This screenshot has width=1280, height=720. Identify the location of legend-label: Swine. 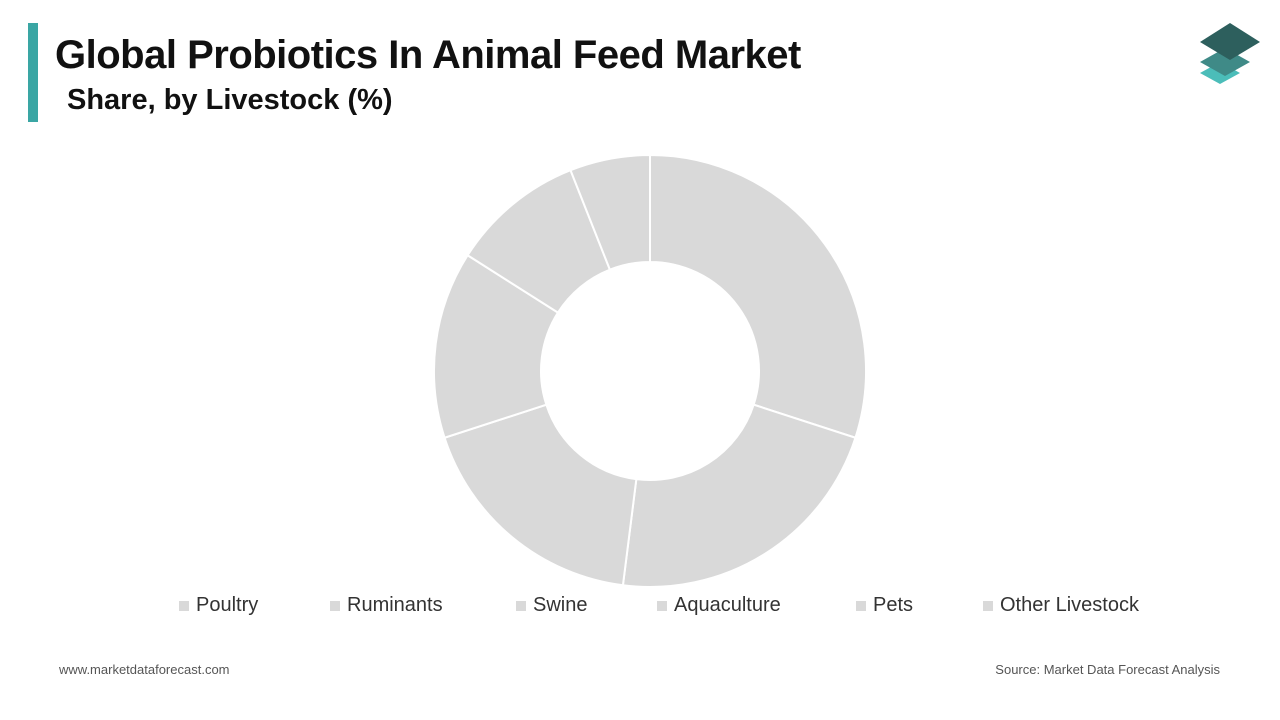
(560, 605).